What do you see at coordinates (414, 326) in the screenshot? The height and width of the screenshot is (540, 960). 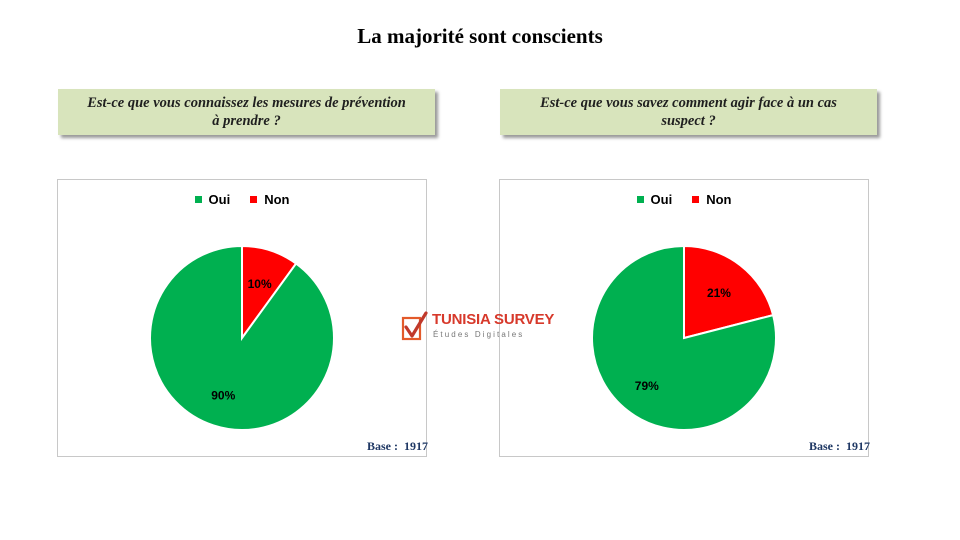 I see `logo-check-icon` at bounding box center [414, 326].